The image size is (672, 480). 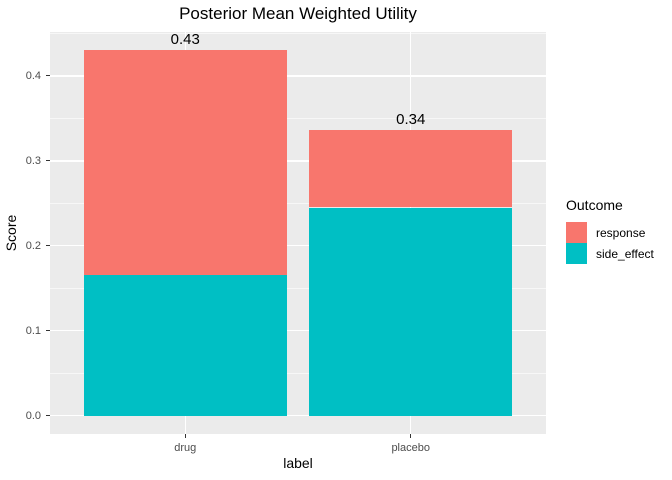 What do you see at coordinates (33, 415) in the screenshot?
I see `y-tick-label: 0.0` at bounding box center [33, 415].